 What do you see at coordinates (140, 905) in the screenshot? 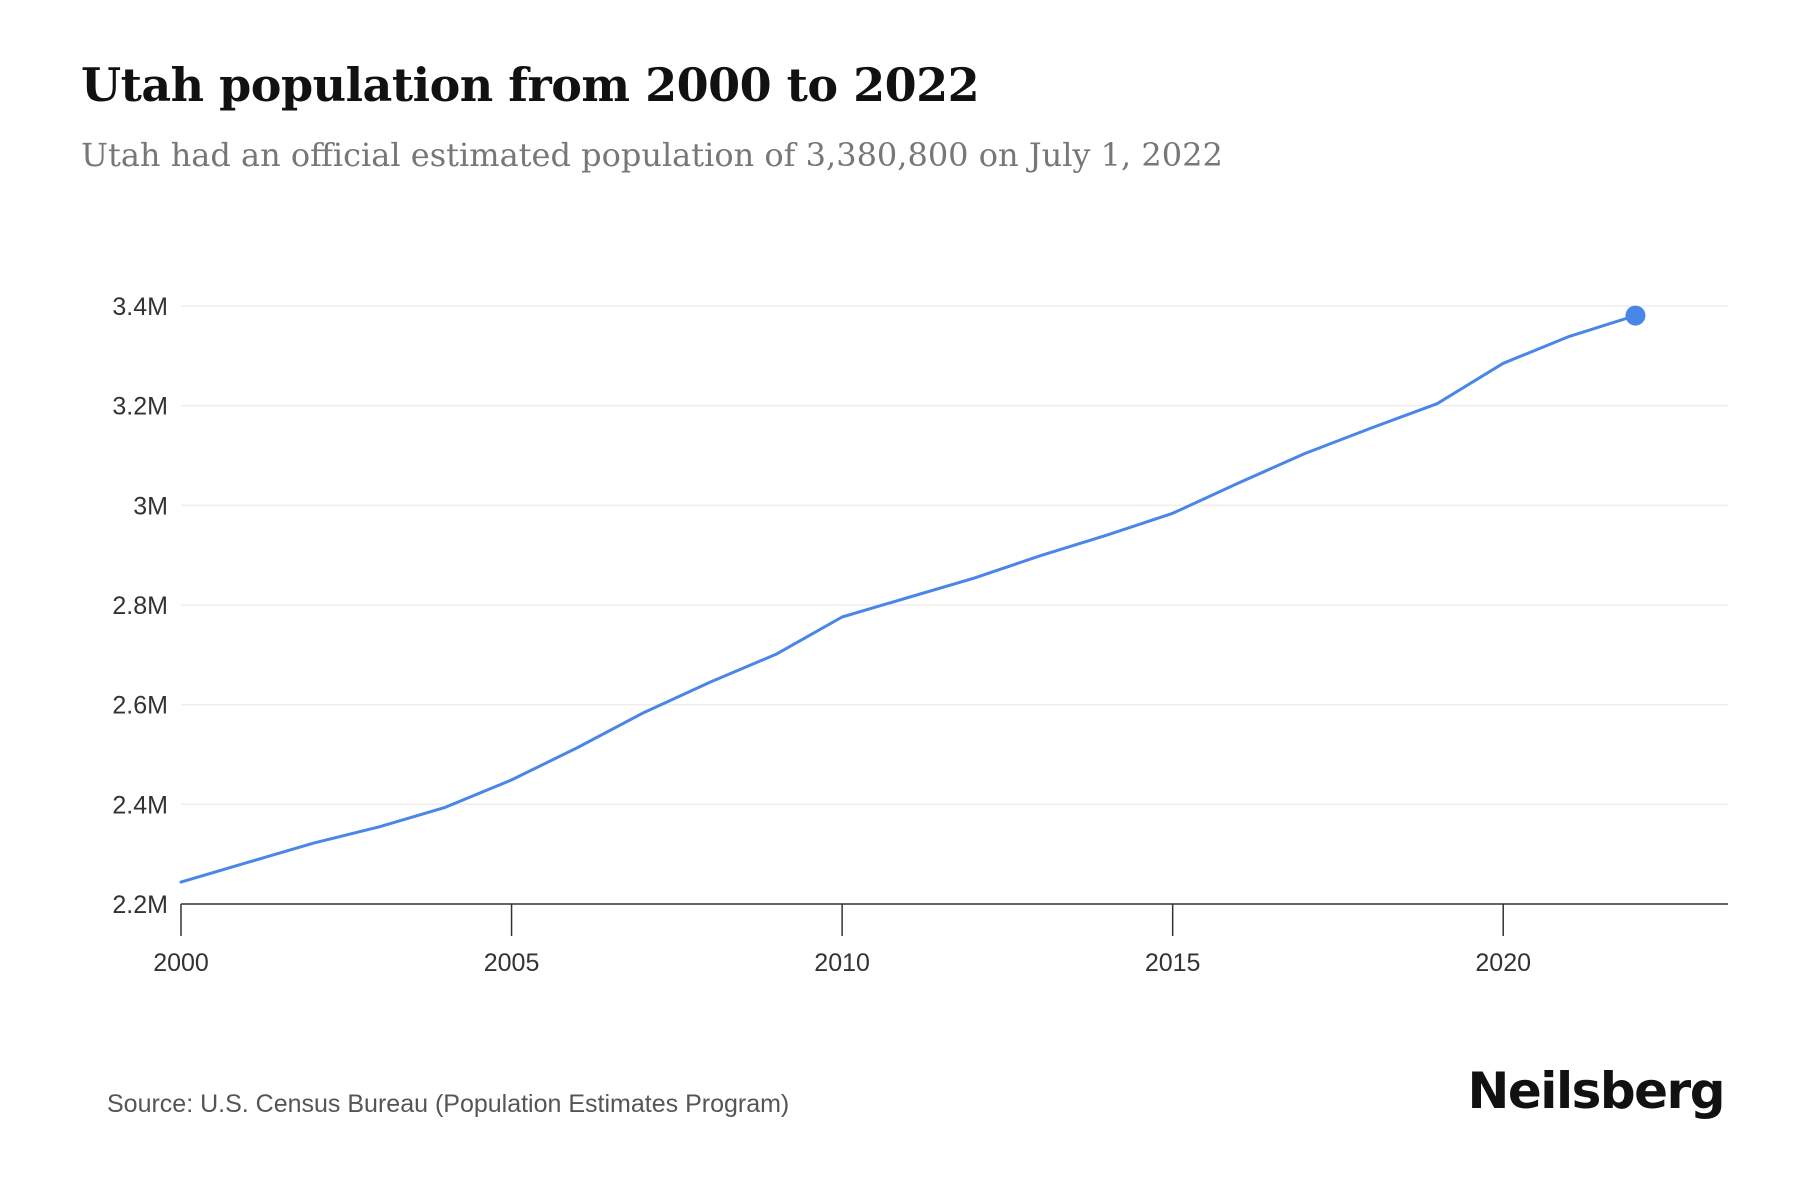
I see `y-tick-label: 2.2M` at bounding box center [140, 905].